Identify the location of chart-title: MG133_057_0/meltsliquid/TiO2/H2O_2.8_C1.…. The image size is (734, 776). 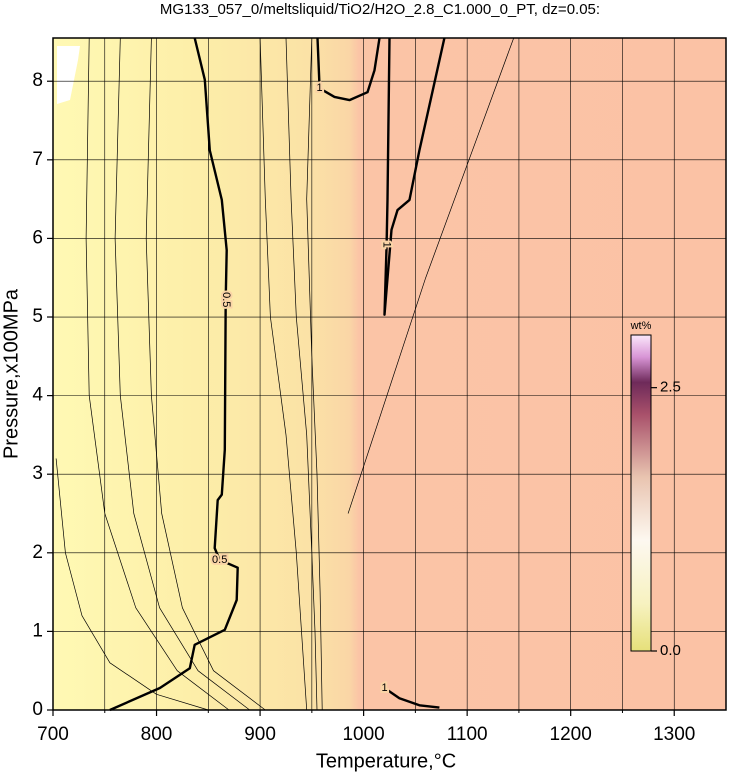
(380, 9).